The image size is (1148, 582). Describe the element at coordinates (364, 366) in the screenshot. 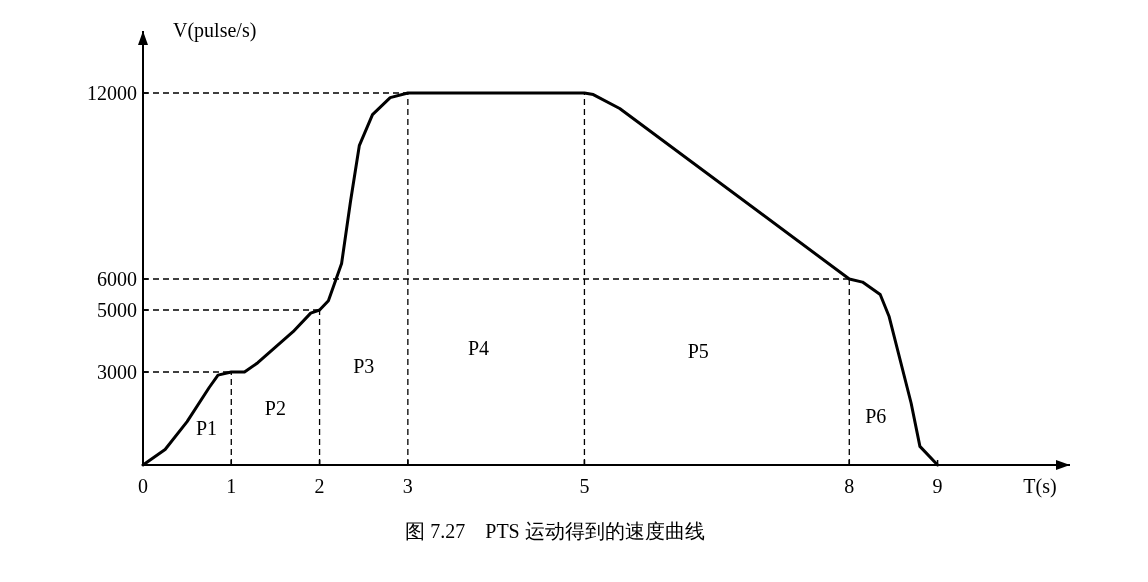

I see `annotation: P3` at that location.